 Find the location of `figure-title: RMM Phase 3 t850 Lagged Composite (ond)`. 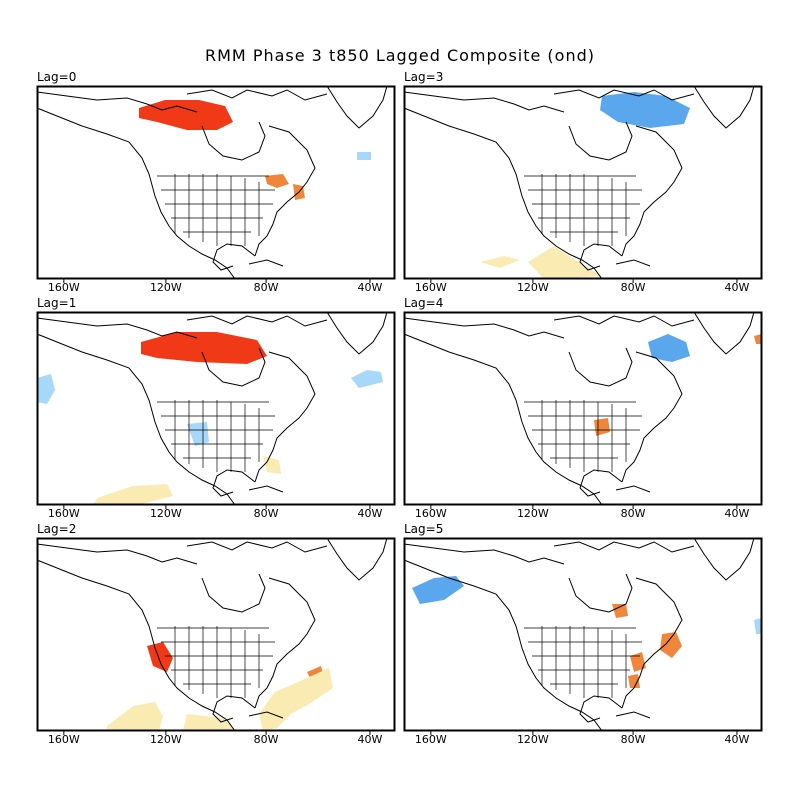

figure-title: RMM Phase 3 t850 Lagged Composite (ond) is located at coordinates (400, 55).